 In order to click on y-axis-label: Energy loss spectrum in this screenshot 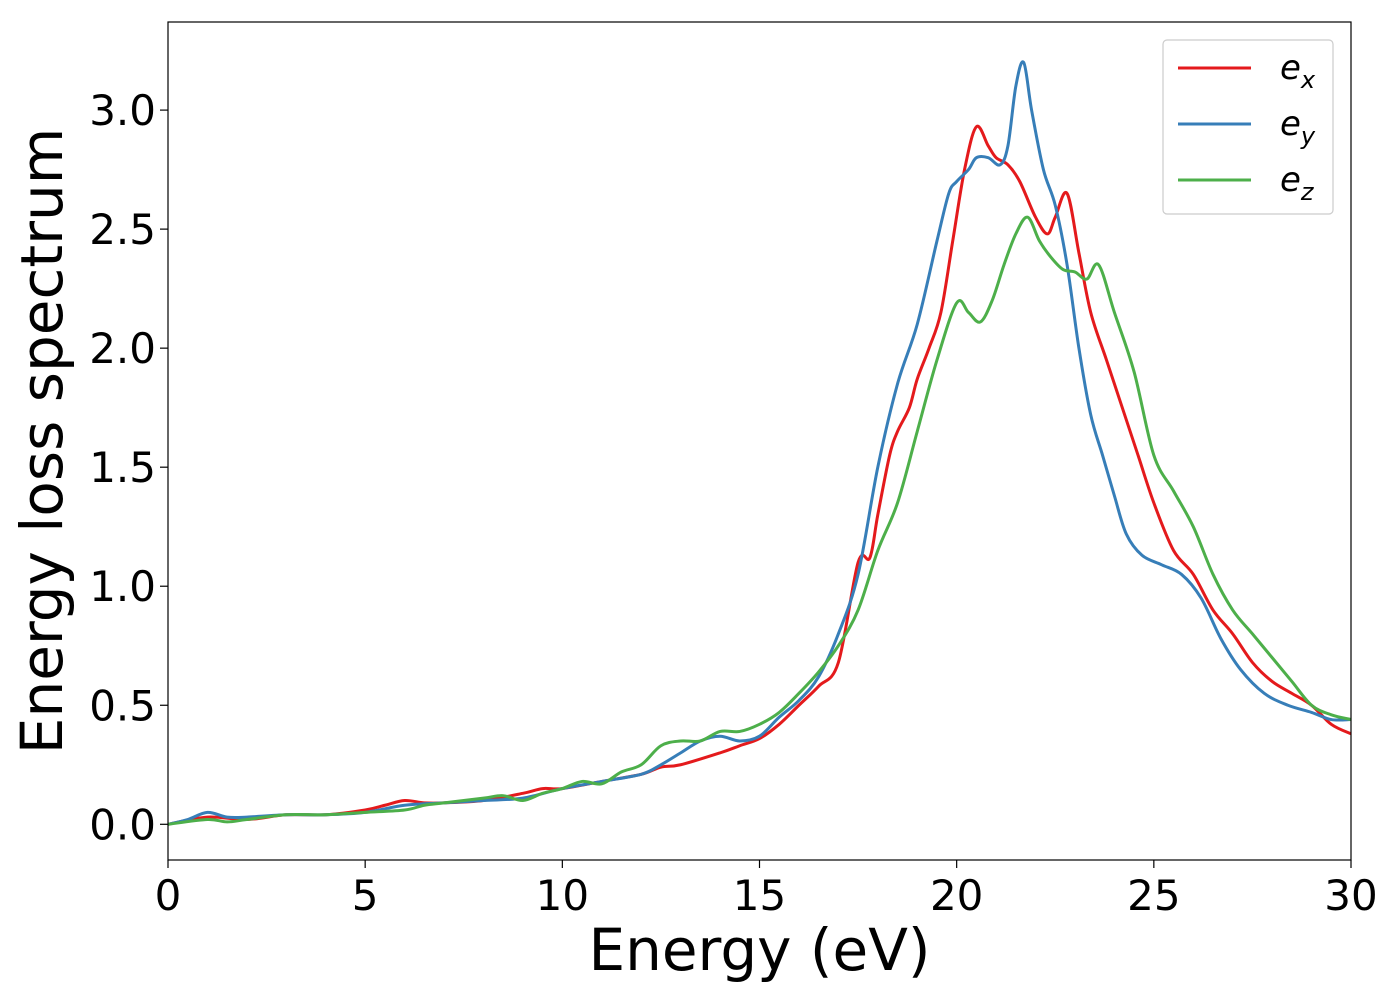, I will do `click(42, 441)`.